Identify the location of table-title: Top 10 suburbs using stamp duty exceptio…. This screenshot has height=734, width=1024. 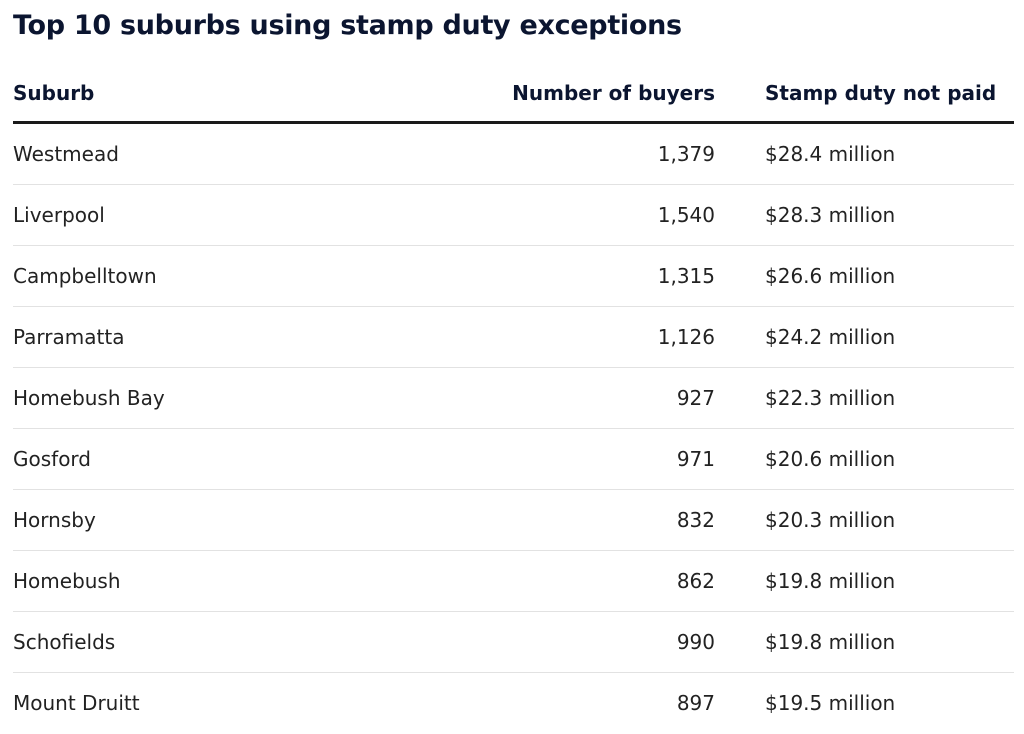
(347, 25).